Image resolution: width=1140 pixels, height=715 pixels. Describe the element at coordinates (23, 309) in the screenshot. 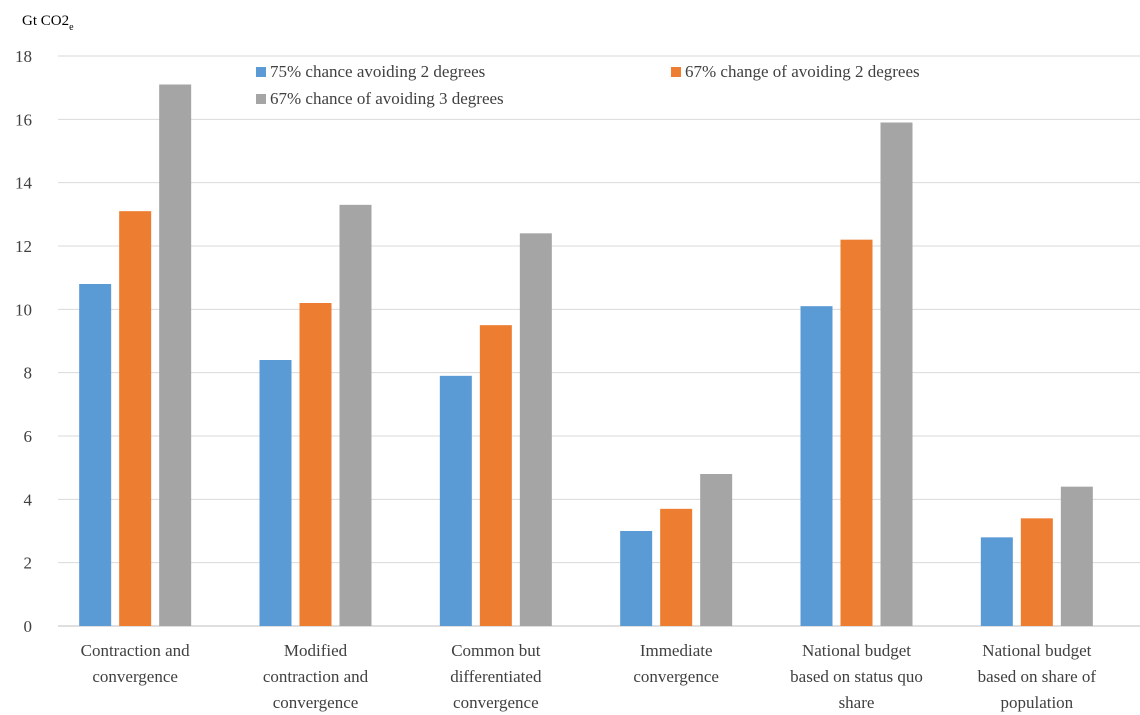

I see `y-tick-label: 10` at that location.